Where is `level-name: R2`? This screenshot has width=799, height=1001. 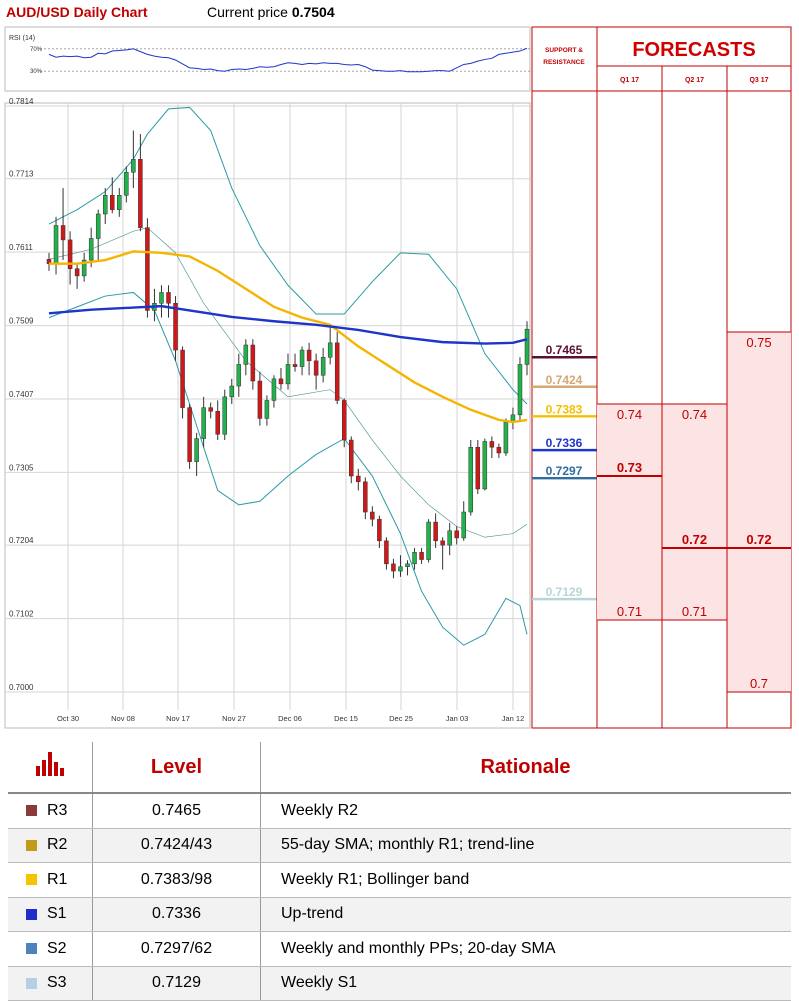 level-name: R2 is located at coordinates (57, 845).